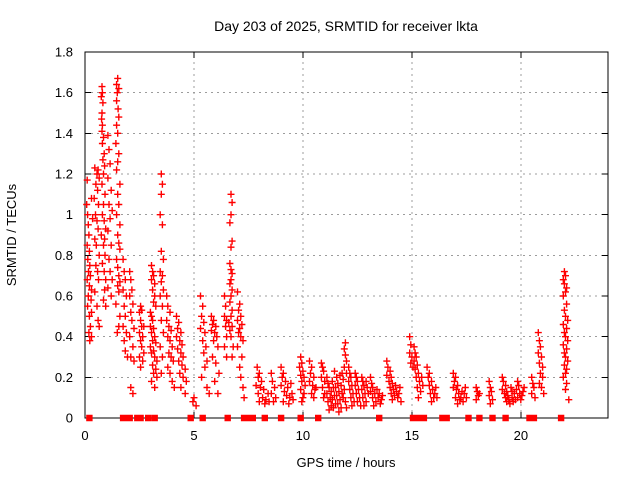  Describe the element at coordinates (64, 377) in the screenshot. I see `y-tick-label: 0.2` at that location.